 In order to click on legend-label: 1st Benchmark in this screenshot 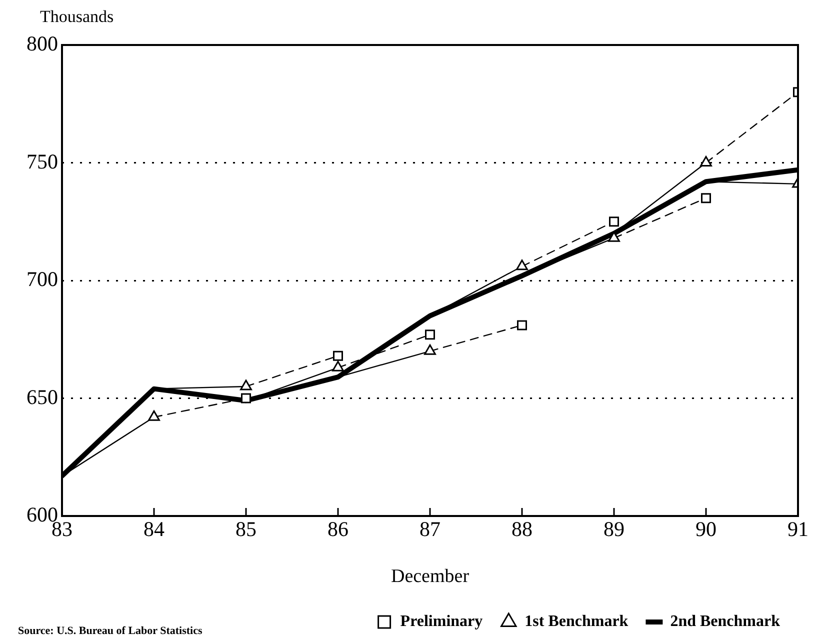, I will do `click(576, 621)`.